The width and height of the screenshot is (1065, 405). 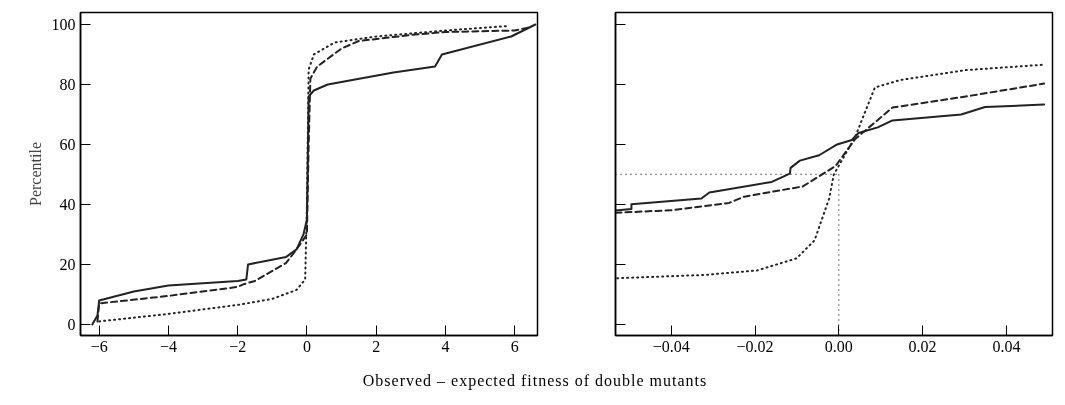 I want to click on x-axis-title: Observed – expected fitness of double mutants, so click(x=535, y=381).